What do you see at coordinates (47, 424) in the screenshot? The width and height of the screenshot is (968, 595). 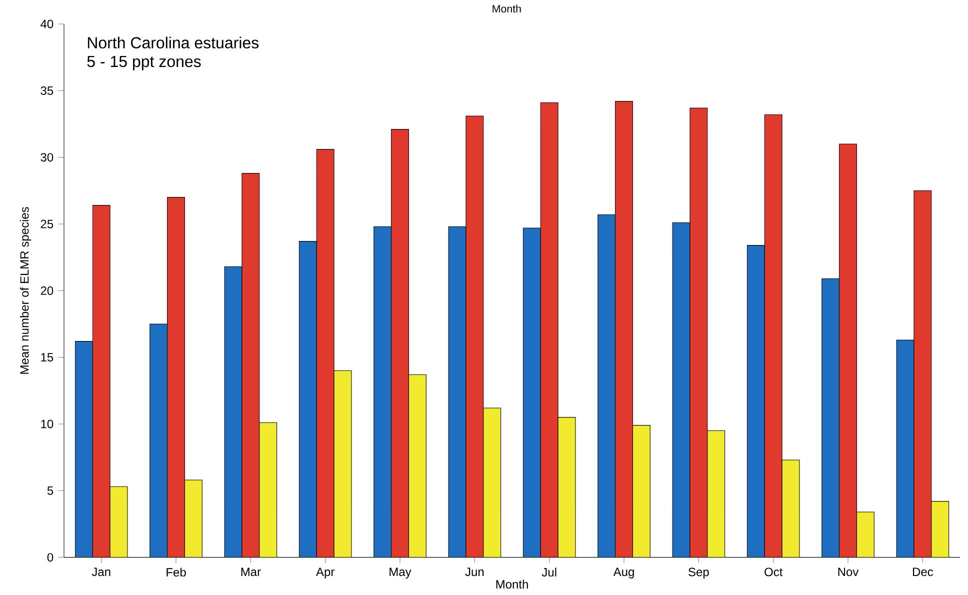 I see `y-tick-label: 10` at bounding box center [47, 424].